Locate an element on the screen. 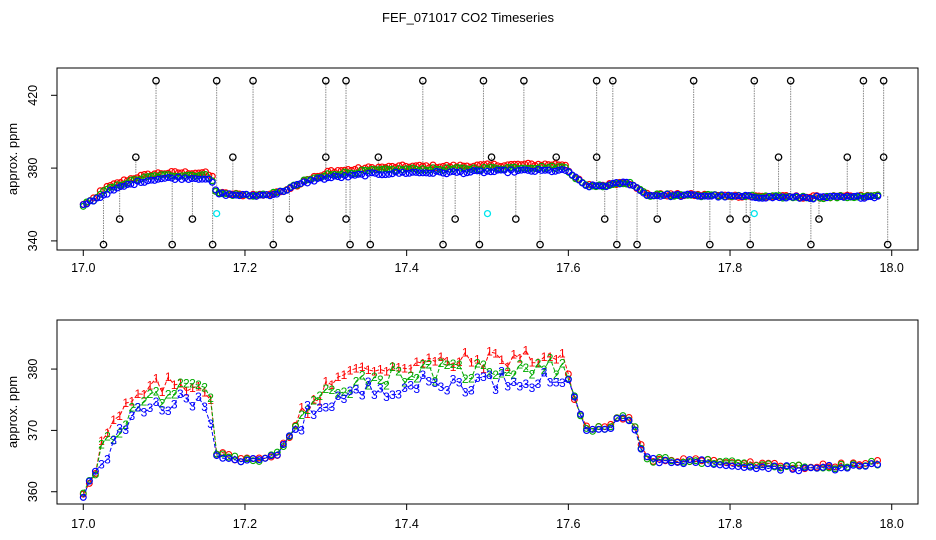 This screenshot has height=540, width=936. top-y-tick-label: 380 is located at coordinates (33, 168).